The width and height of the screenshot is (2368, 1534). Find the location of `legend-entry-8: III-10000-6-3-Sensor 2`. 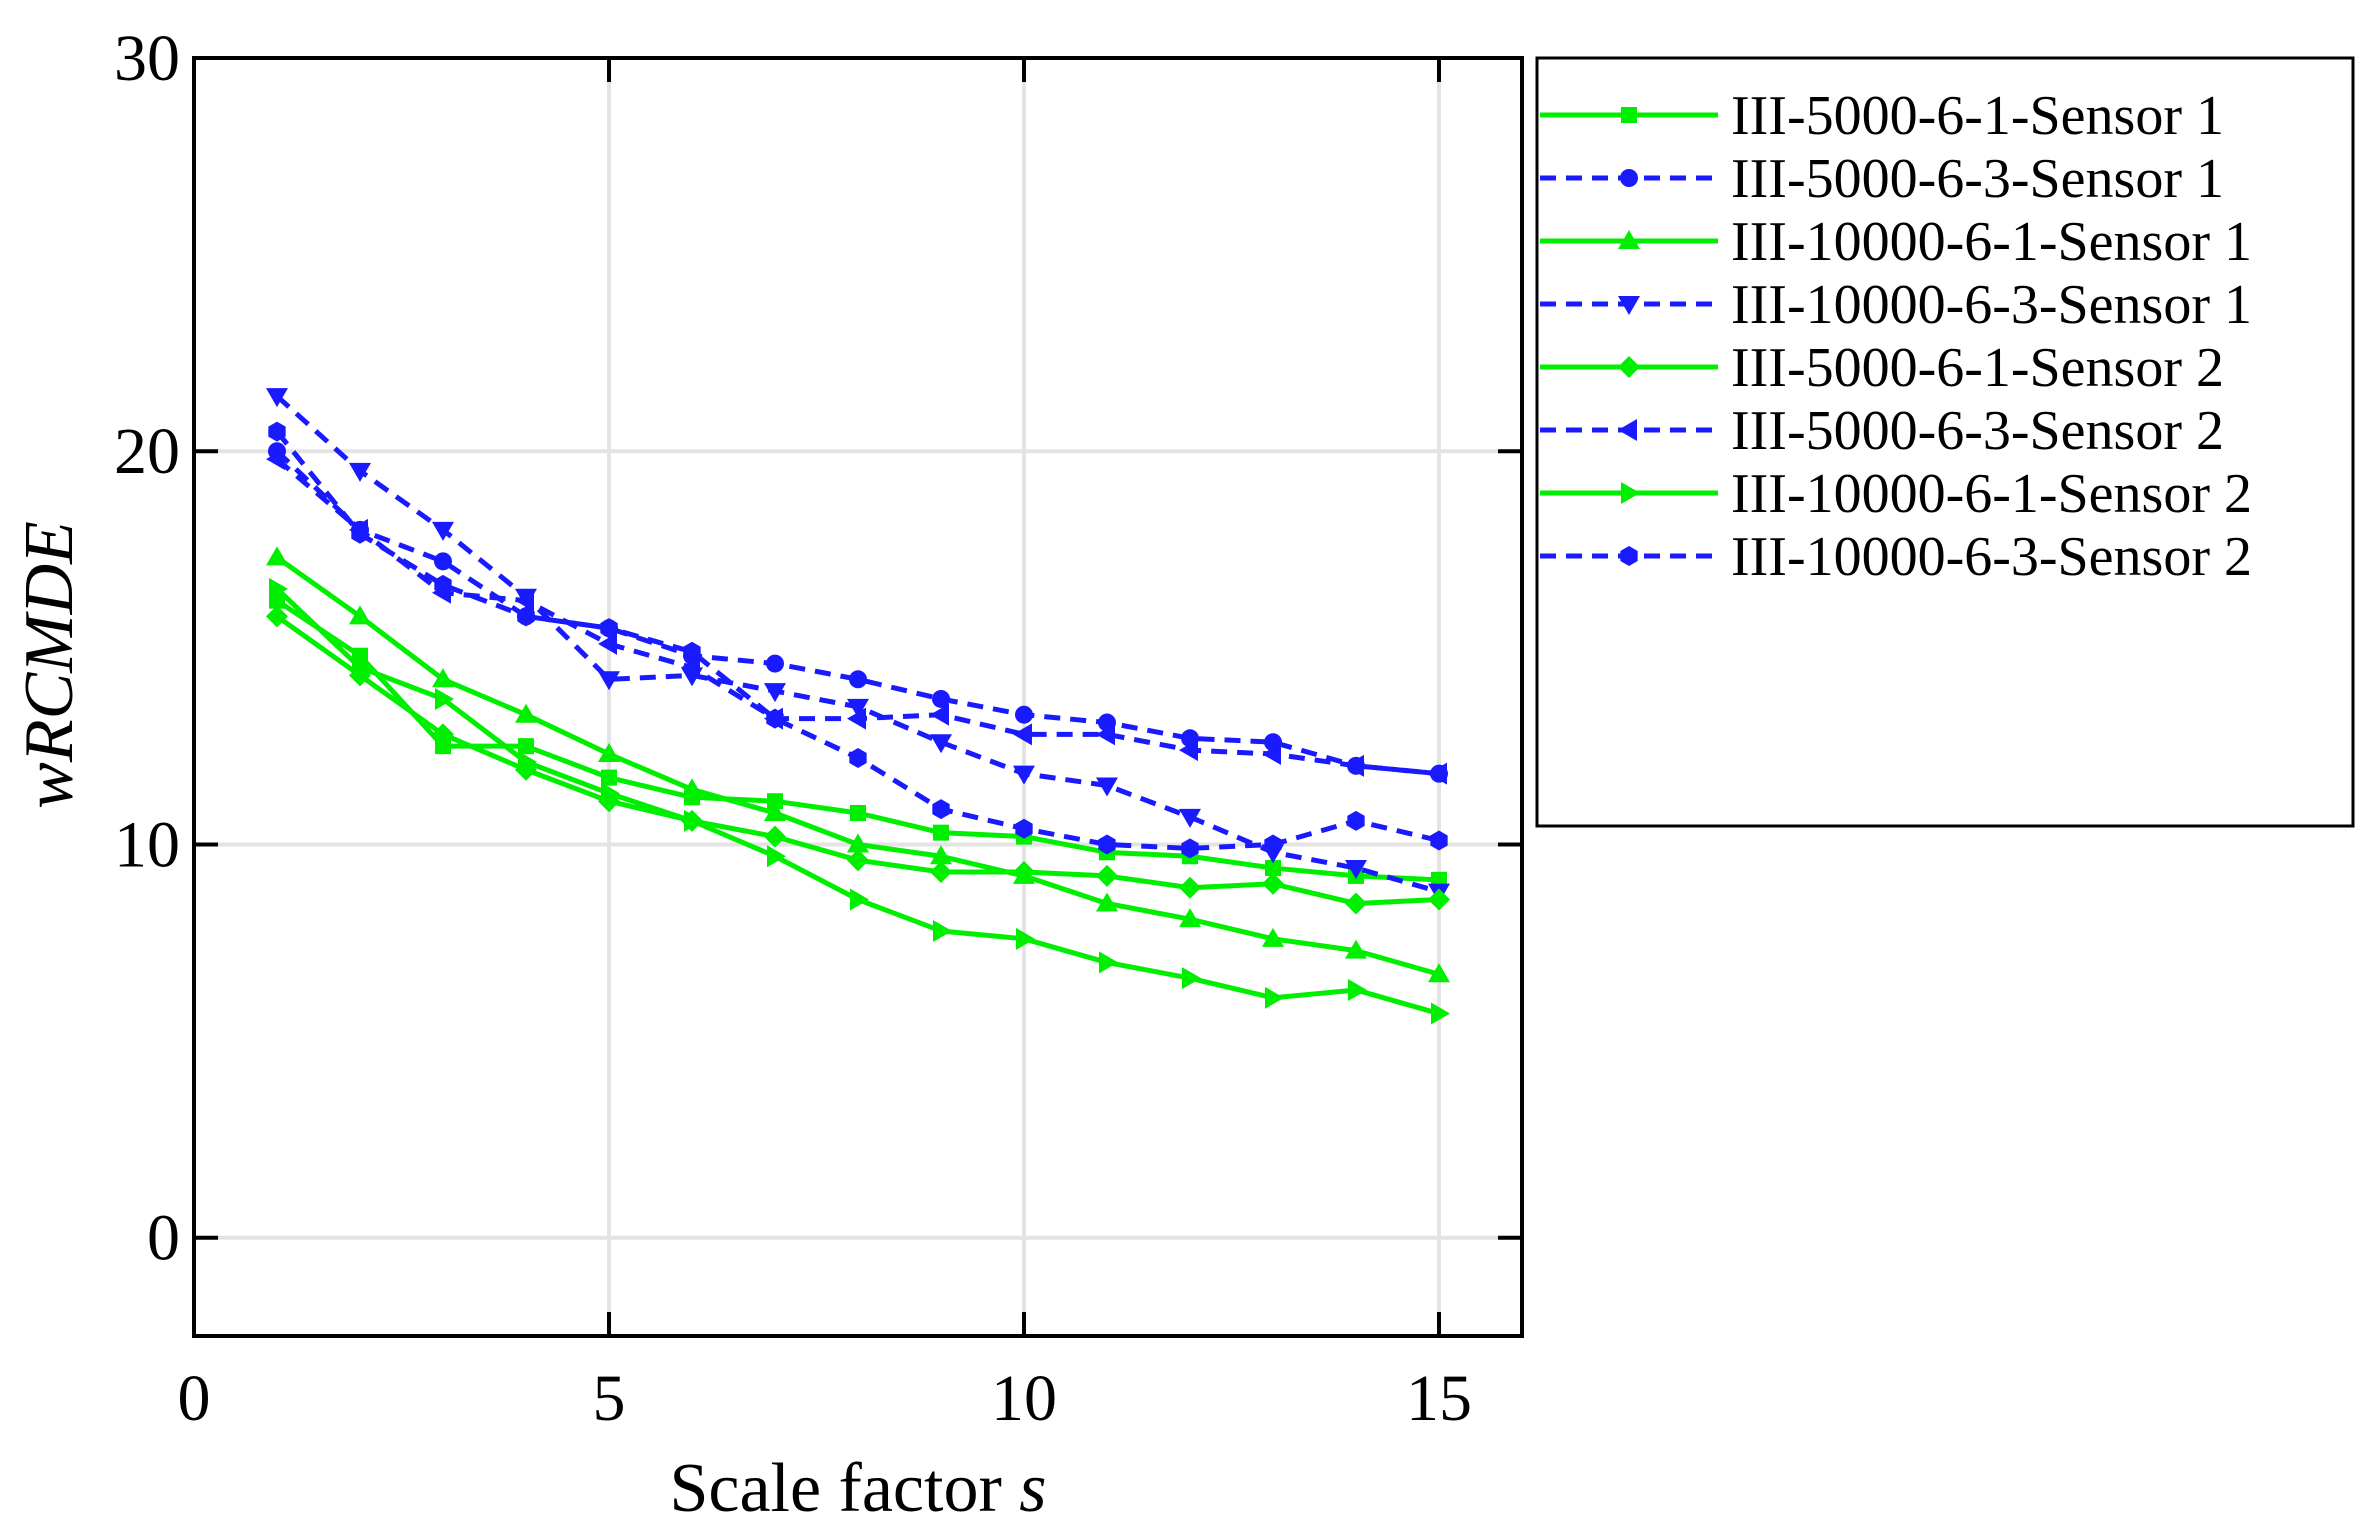

legend-entry-8: III-10000-6-3-Sensor 2 is located at coordinates (1896, 557).